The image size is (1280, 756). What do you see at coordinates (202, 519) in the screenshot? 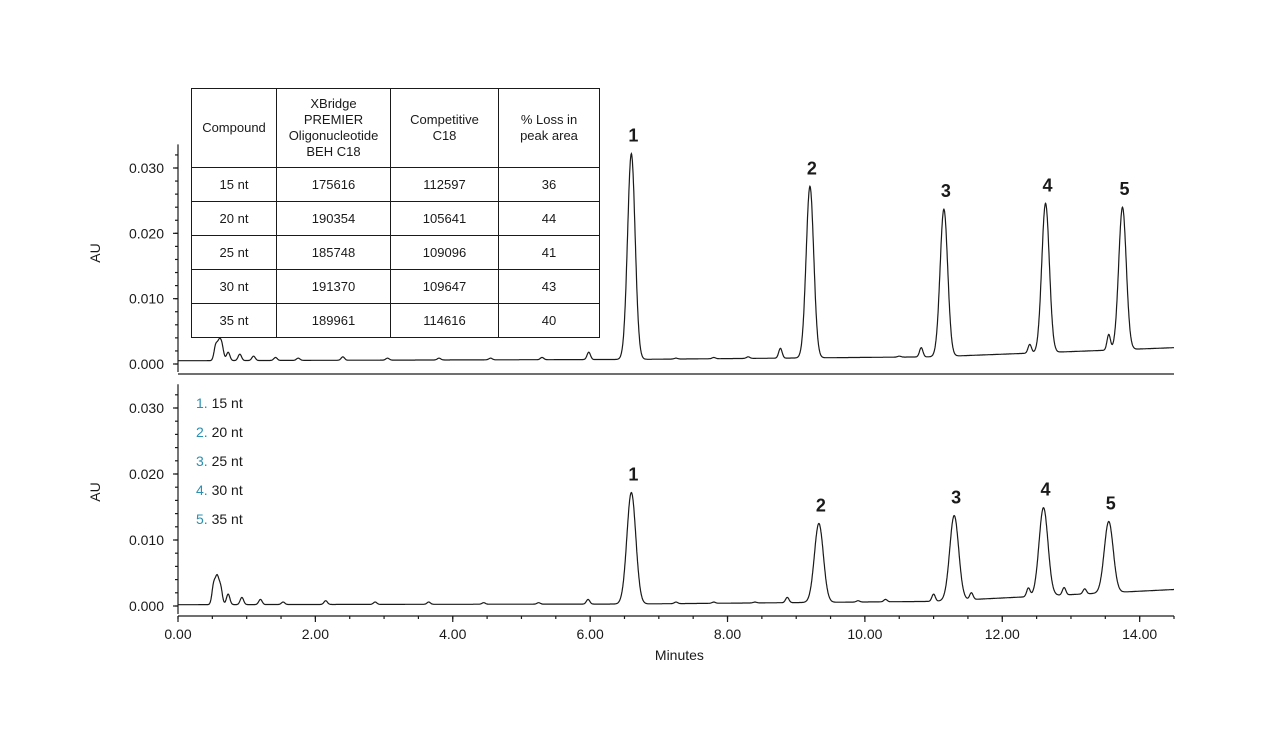
I see `legend-number: 5.` at bounding box center [202, 519].